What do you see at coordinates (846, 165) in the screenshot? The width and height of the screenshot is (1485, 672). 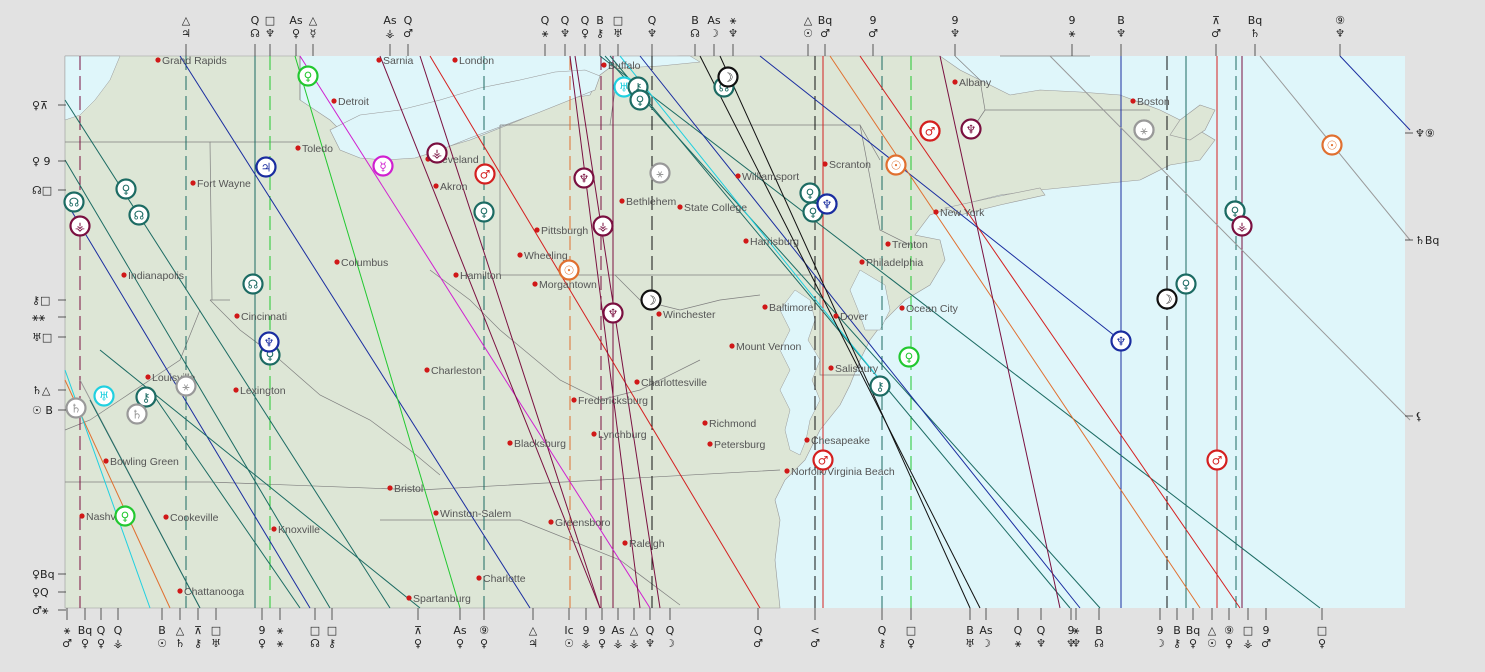 I see `city-scranton: Scranton` at bounding box center [846, 165].